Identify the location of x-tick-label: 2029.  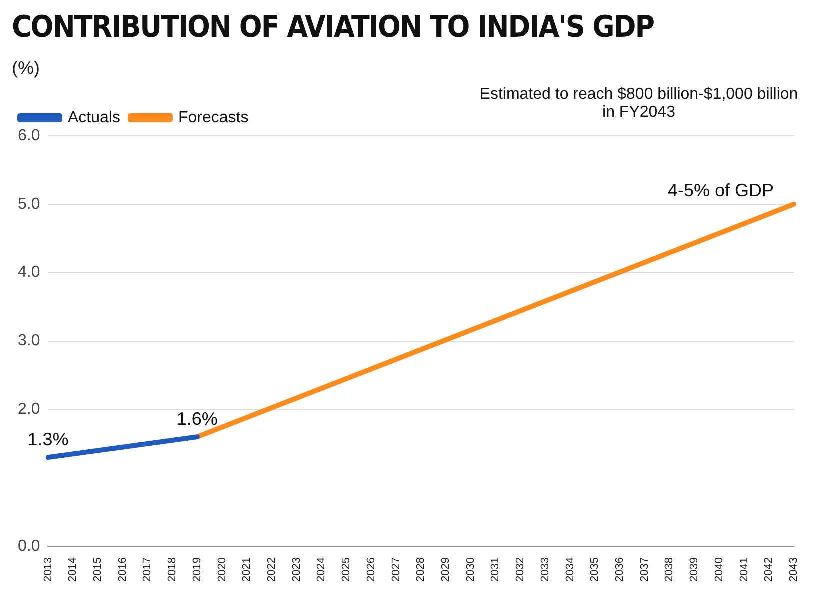
(446, 570).